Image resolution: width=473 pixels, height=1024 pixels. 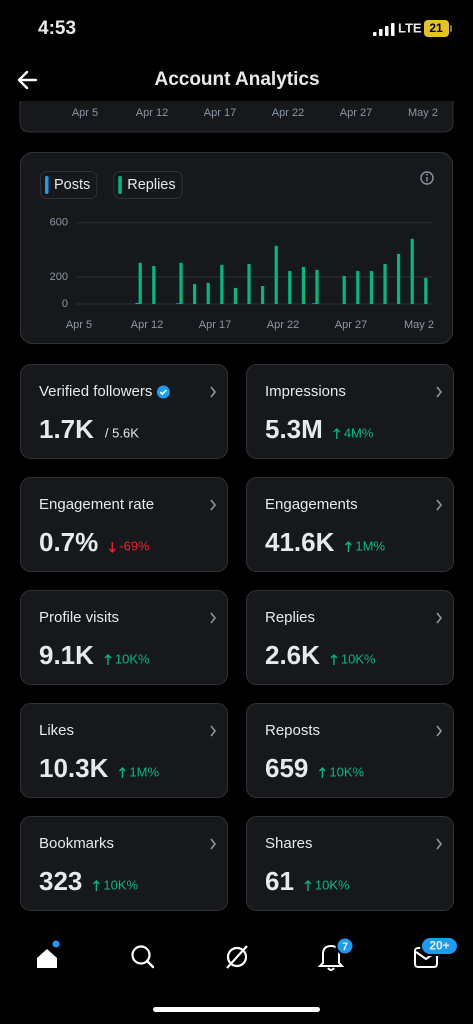 What do you see at coordinates (151, 185) in the screenshot?
I see `legend-label: Replies` at bounding box center [151, 185].